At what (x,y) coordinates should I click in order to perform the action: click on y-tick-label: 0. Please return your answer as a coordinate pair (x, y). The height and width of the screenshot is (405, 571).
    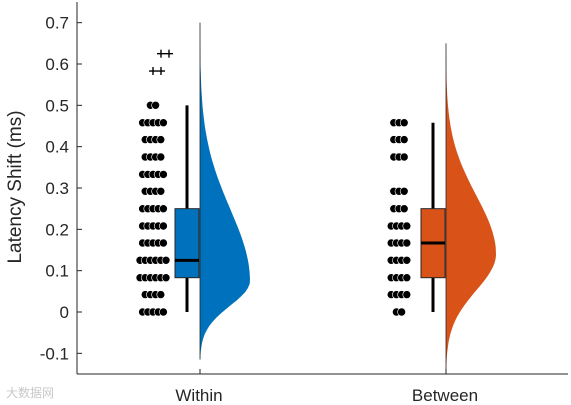
    Looking at the image, I should click on (64, 312).